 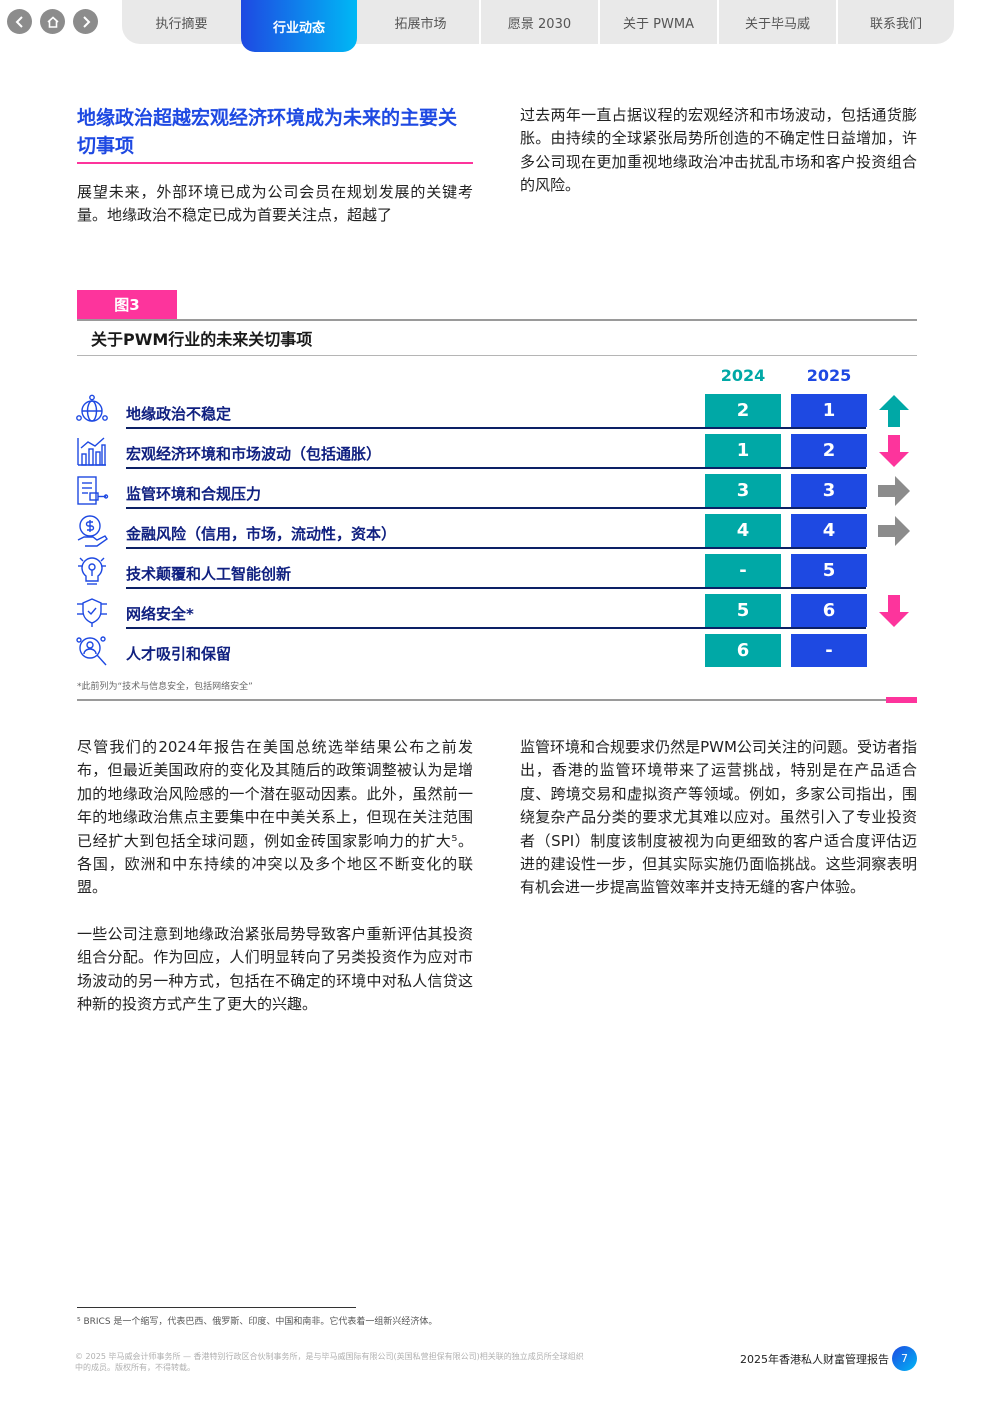 What do you see at coordinates (829, 530) in the screenshot?
I see `rank-2025: 4` at bounding box center [829, 530].